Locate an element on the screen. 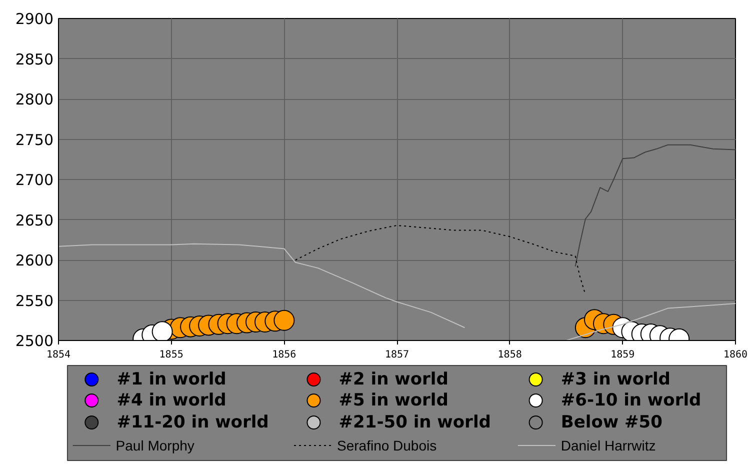 The width and height of the screenshot is (756, 464). x-tick-label: 1854 is located at coordinates (58, 355).